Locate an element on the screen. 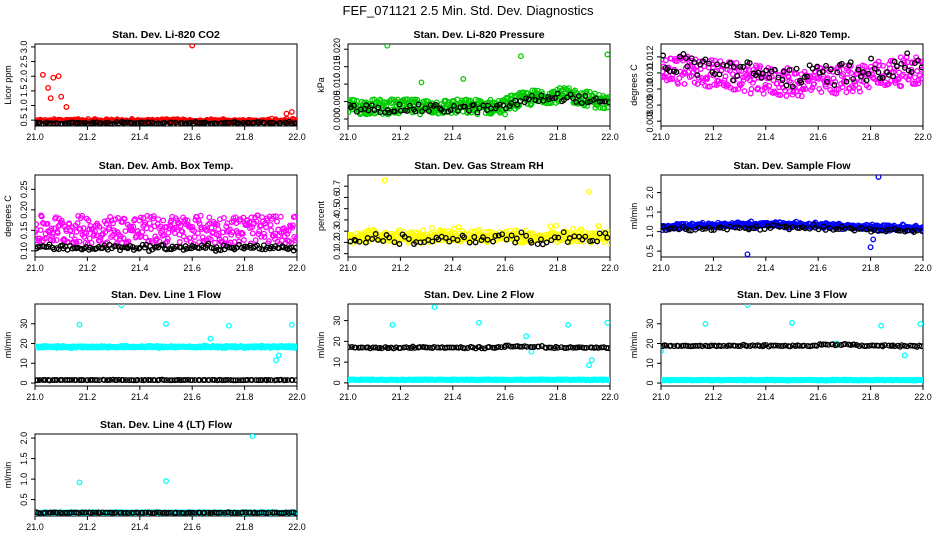  y-tick-label: 0.7 is located at coordinates (337, 186).